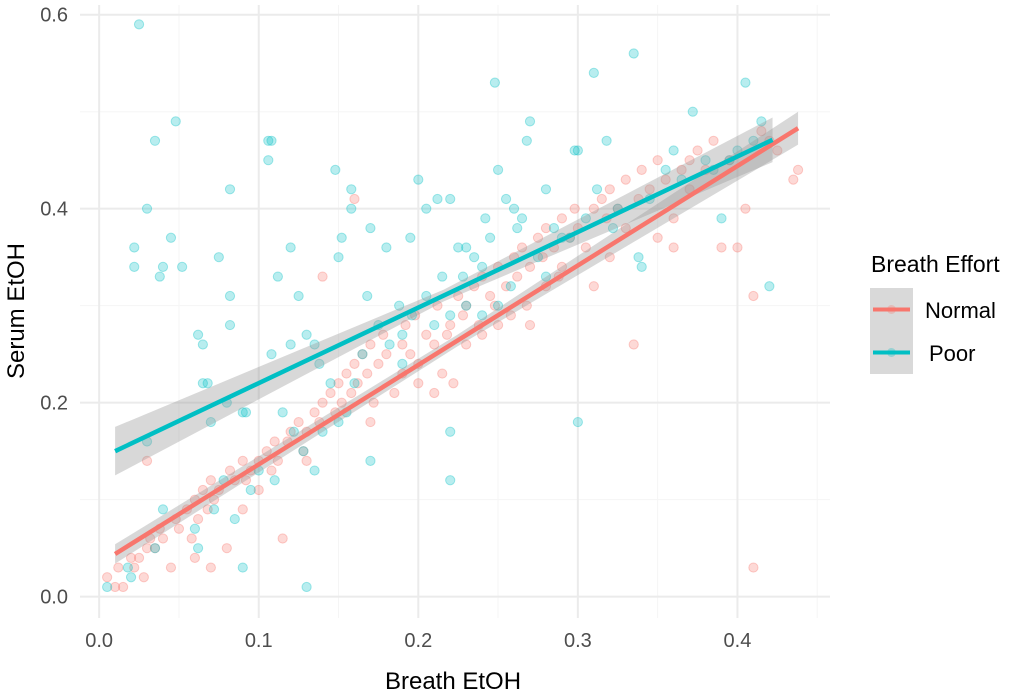 Image resolution: width=1027 pixels, height=694 pixels. I want to click on x-axis-ticks: 0.0 0.1 0.2 0.3 0.4, so click(418, 641).